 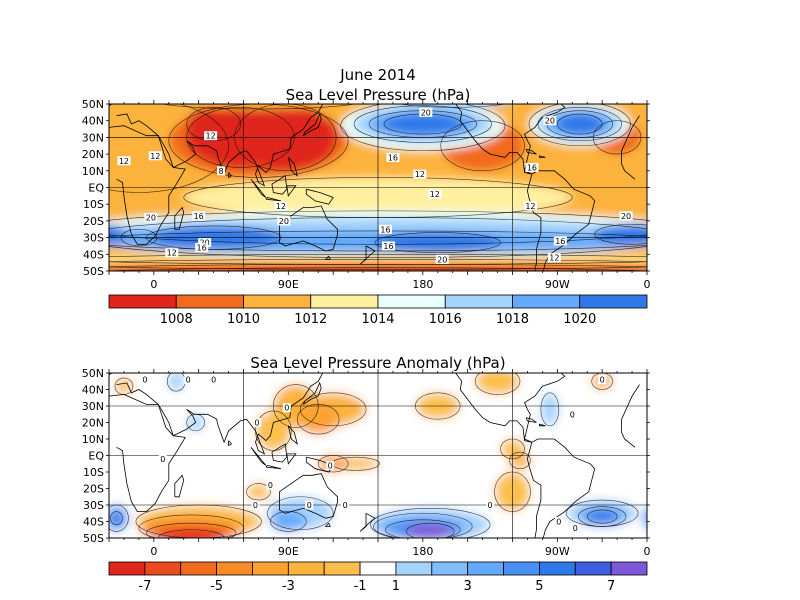 I want to click on lat-label: EQ, so click(x=96, y=188).